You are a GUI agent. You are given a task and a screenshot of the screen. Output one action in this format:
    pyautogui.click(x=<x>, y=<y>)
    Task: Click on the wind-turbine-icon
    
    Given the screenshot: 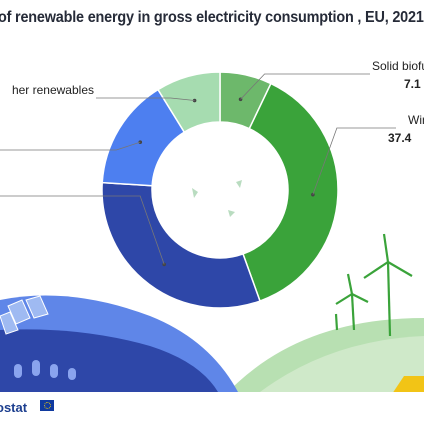 What is the action you would take?
    pyautogui.click(x=373, y=285)
    